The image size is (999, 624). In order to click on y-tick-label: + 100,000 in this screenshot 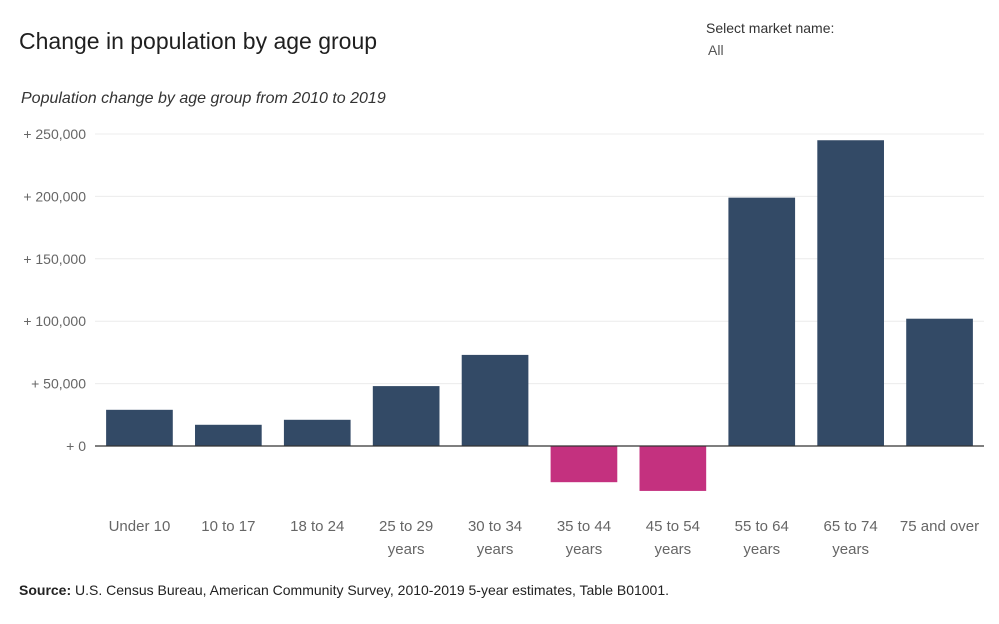, I will do `click(54, 321)`.